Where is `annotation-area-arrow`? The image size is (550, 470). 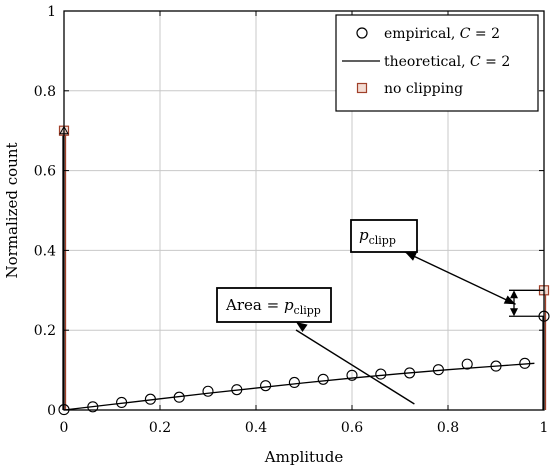
annotation-area-arrow is located at coordinates (355, 367).